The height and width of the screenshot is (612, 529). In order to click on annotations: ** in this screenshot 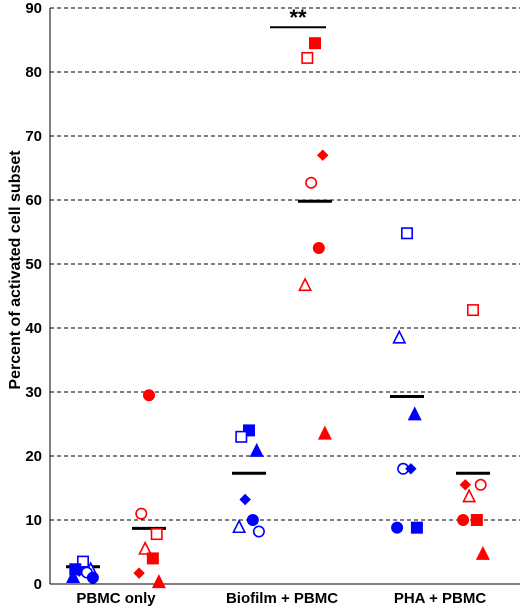, I will do `click(298, 17)`.